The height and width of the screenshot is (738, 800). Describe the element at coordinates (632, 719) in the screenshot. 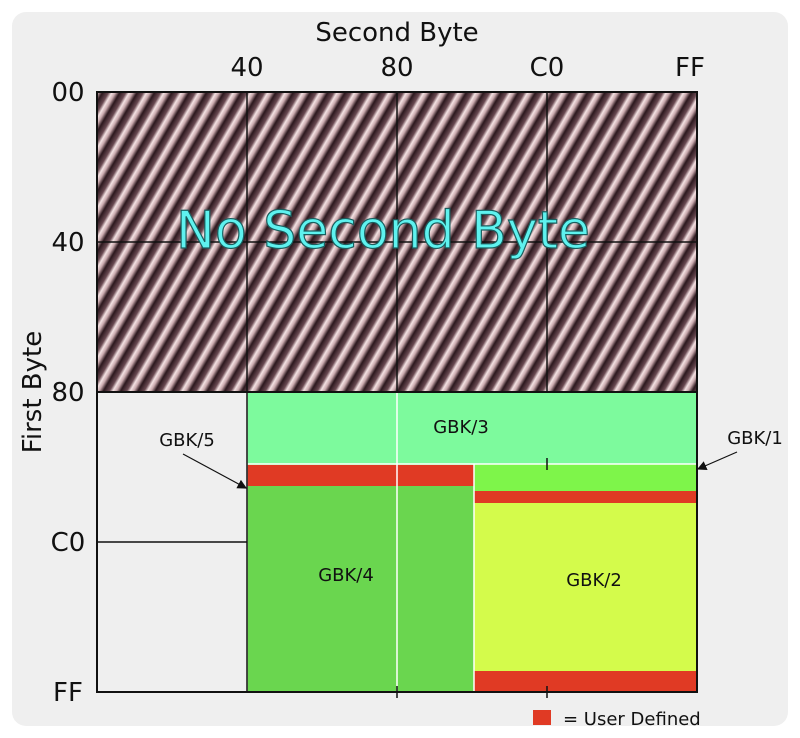

I see `user-defined-legend-label: = User Defined` at that location.